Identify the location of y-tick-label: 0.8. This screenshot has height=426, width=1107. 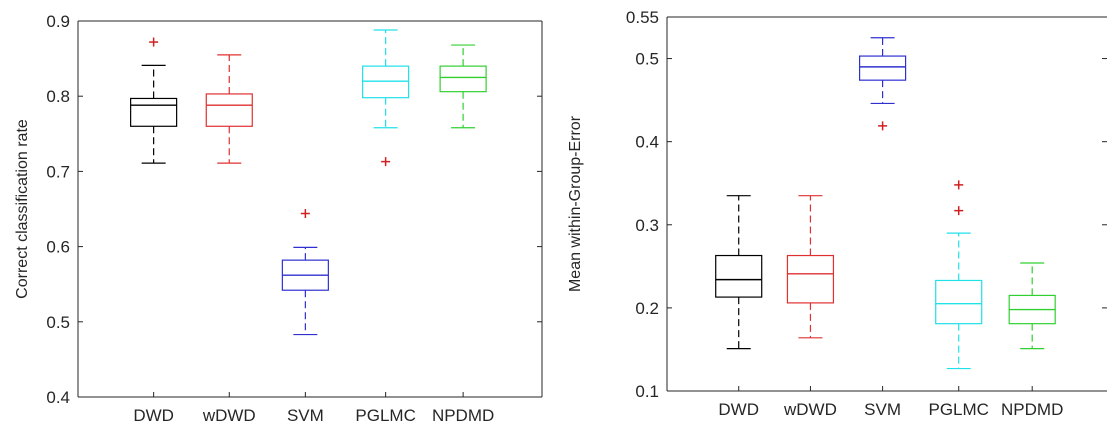
(58, 96).